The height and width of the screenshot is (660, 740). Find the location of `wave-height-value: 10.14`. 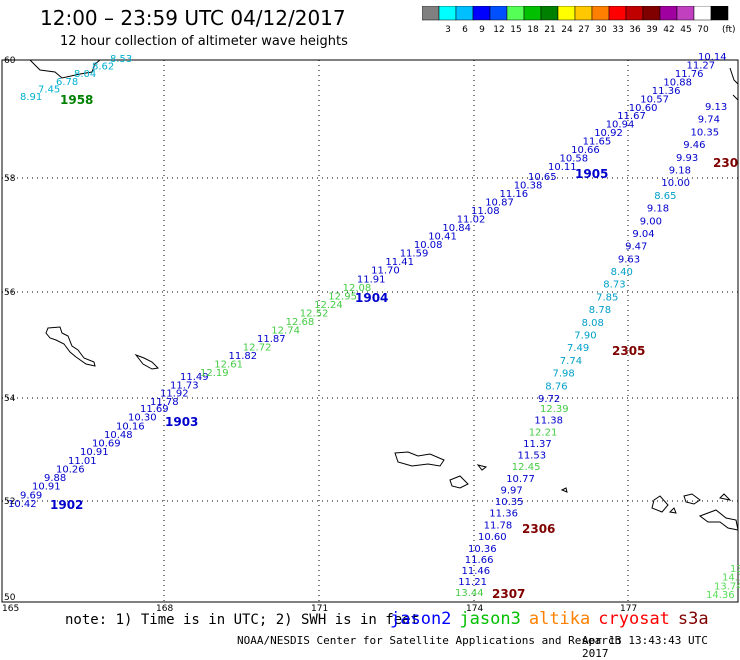

wave-height-value: 10.14 is located at coordinates (712, 57).